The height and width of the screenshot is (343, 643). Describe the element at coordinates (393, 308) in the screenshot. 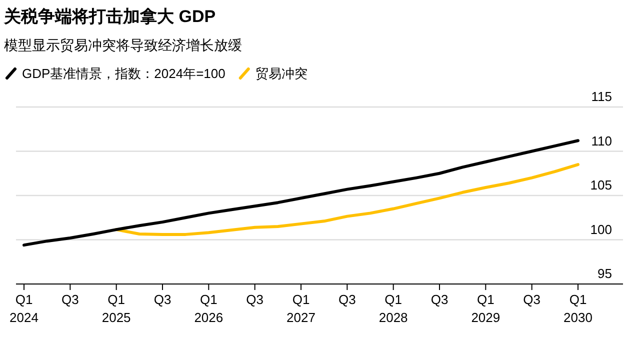

I see `x-tick-label: Q1 2028` at that location.